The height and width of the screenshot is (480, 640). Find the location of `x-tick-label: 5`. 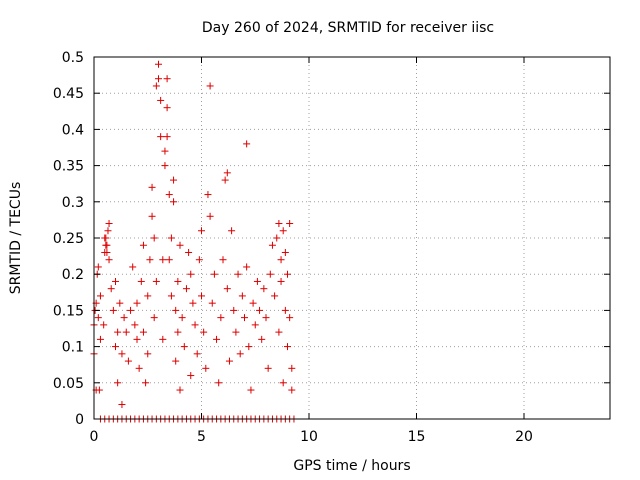

x-tick-label: 5 is located at coordinates (201, 437).